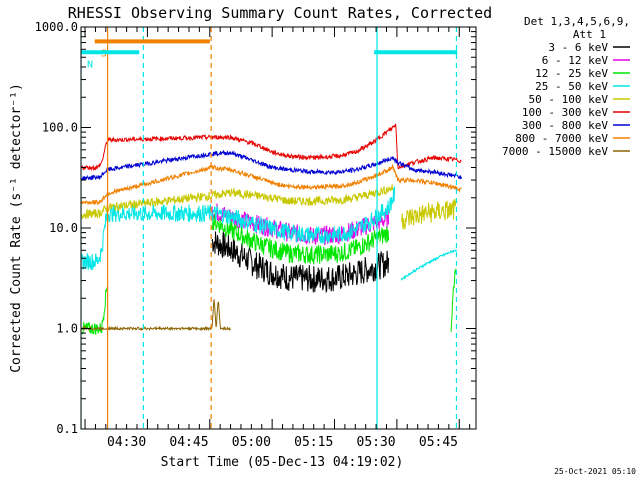  Describe the element at coordinates (63, 228) in the screenshot. I see `y-tick-label: 10.0` at that location.